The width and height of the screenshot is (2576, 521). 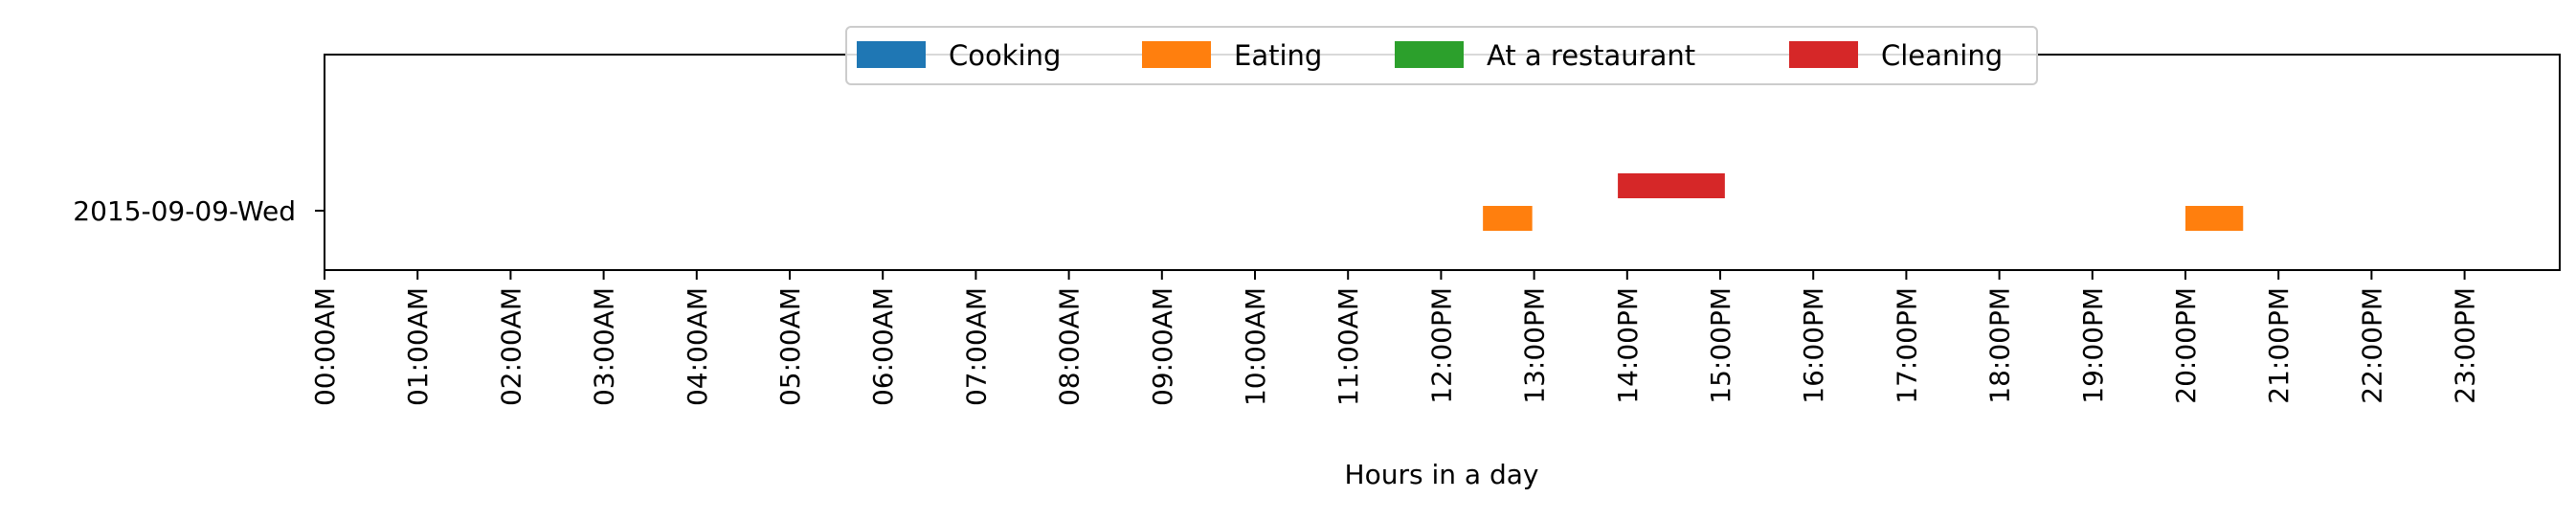 What do you see at coordinates (2465, 345) in the screenshot?
I see `x-tick-label: 23:00PM` at bounding box center [2465, 345].